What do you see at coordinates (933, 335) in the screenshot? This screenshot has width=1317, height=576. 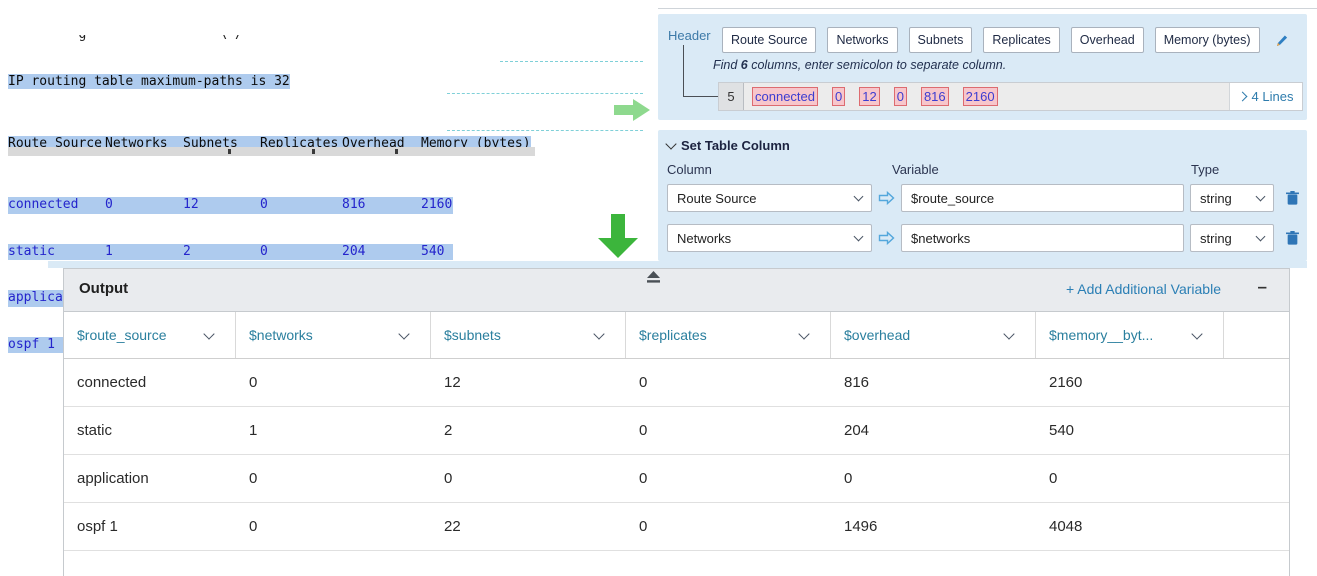 I see `output-column-header: $overhead` at bounding box center [933, 335].